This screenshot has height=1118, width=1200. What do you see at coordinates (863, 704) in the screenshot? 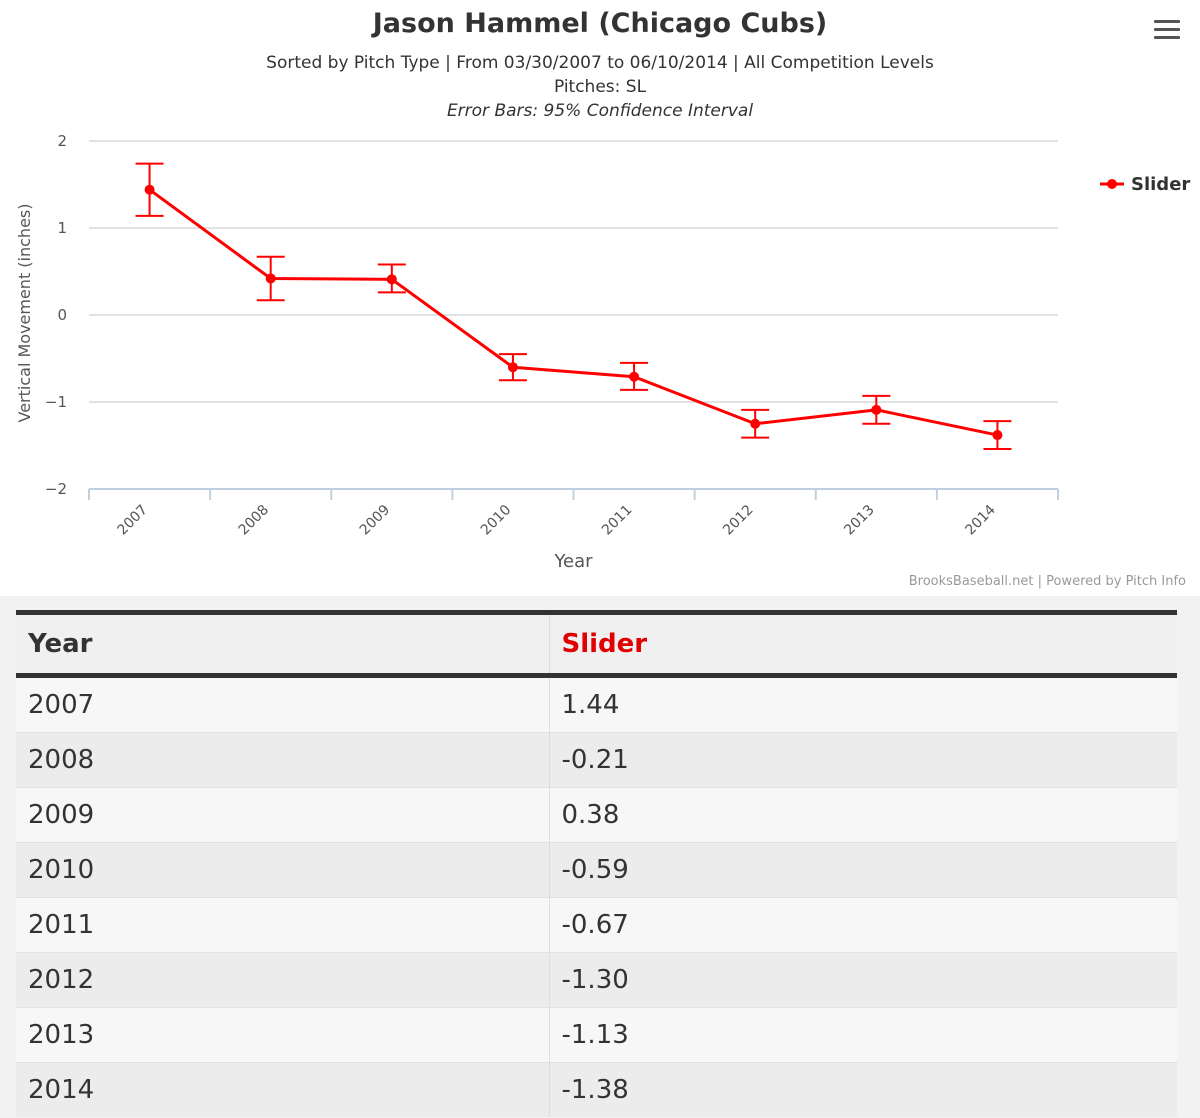
I see `table-cell-value: 1.44` at bounding box center [863, 704].